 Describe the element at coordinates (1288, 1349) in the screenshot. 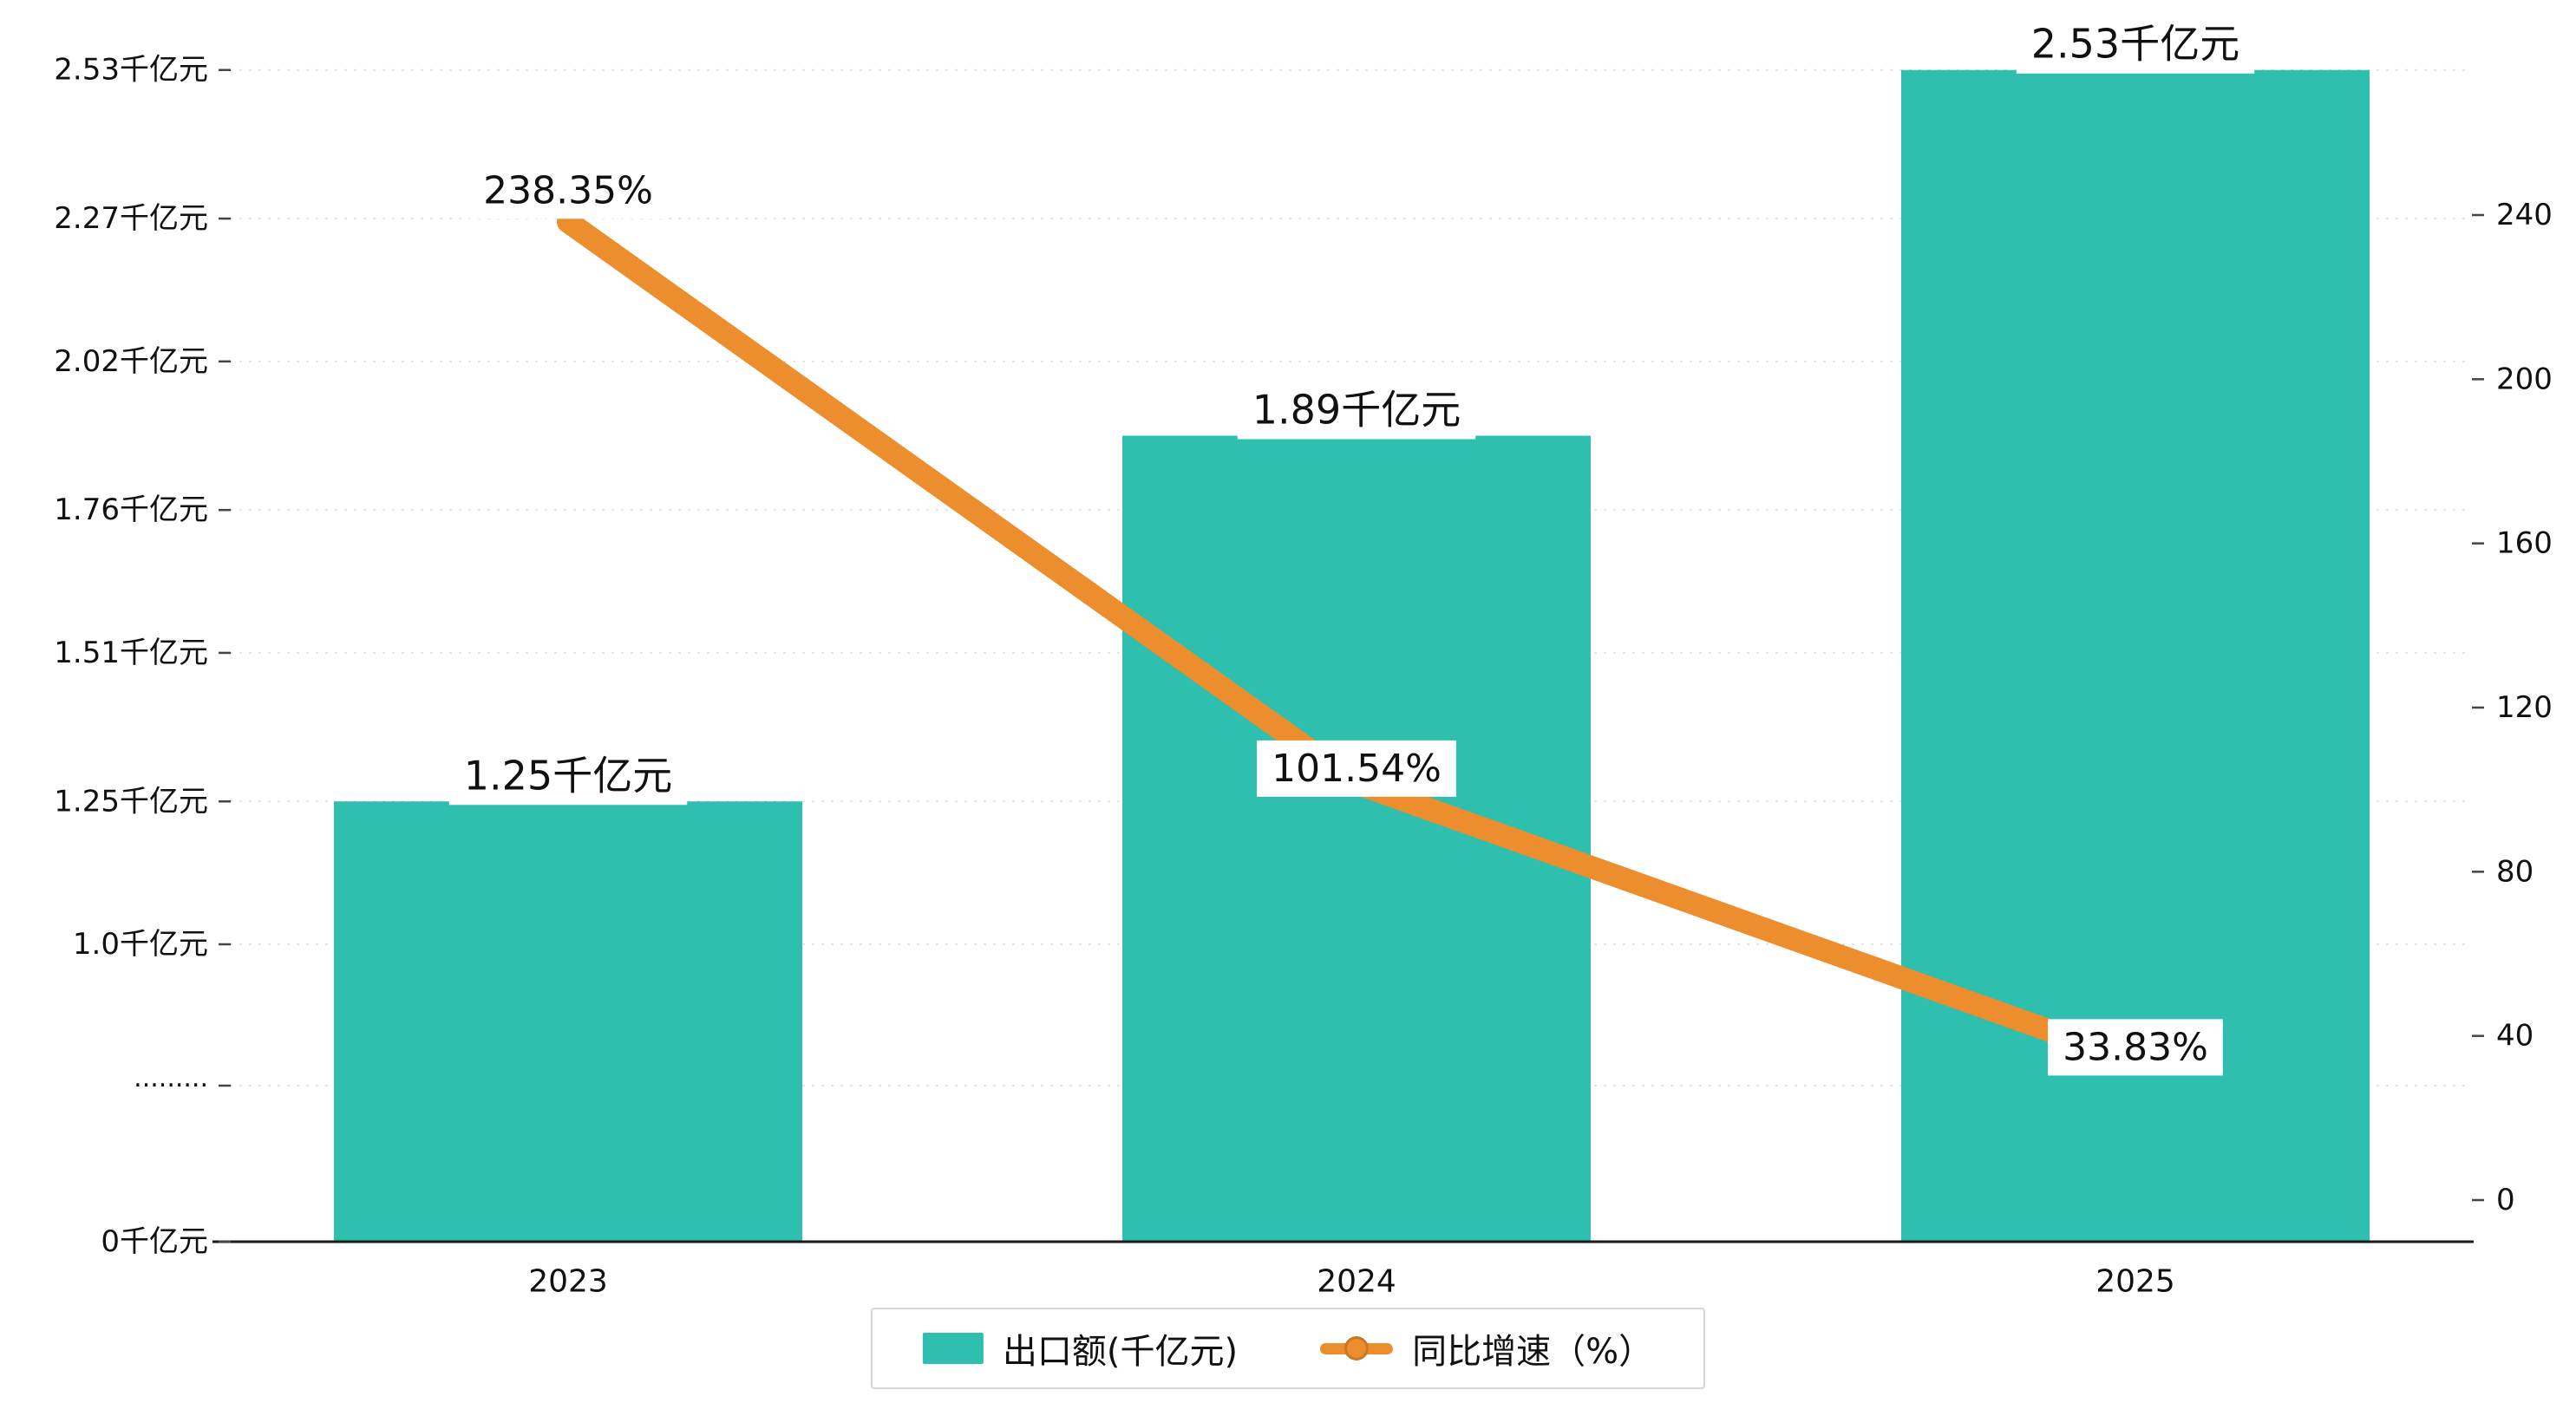

I see `legend: 出口额(千亿元) 同比增速（%）` at that location.